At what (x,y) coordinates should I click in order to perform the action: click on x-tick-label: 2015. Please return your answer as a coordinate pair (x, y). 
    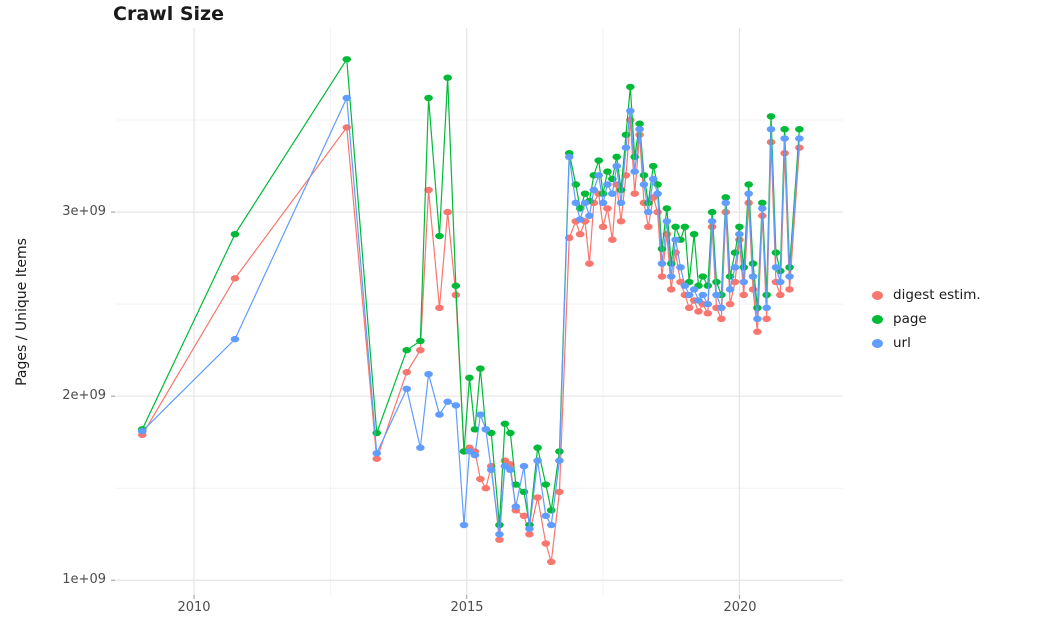
    Looking at the image, I should click on (467, 607).